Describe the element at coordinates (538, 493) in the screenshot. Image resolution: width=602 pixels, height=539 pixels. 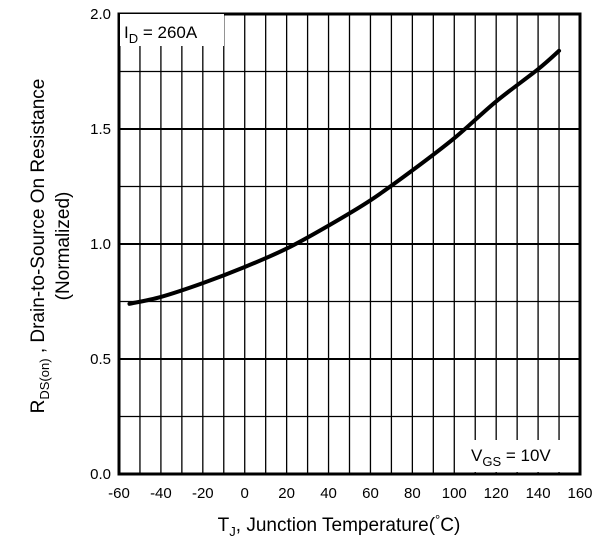
I see `x-tick-label: 140` at that location.